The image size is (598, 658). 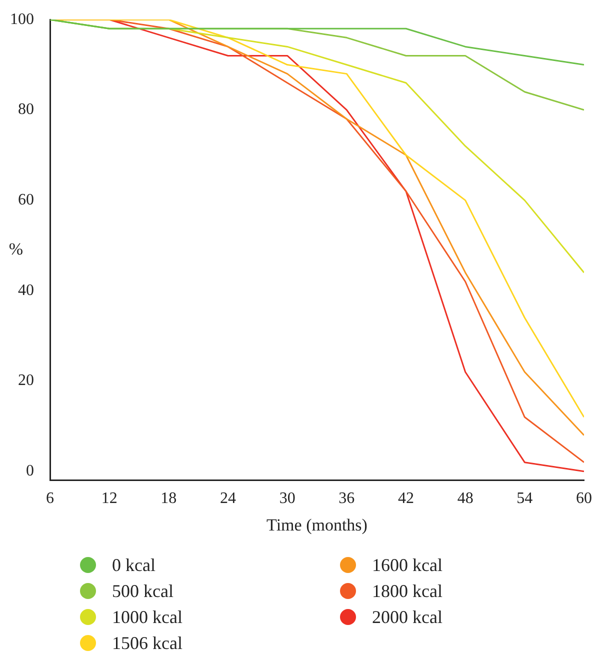 What do you see at coordinates (26, 381) in the screenshot?
I see `y-tick-label: 20` at bounding box center [26, 381].